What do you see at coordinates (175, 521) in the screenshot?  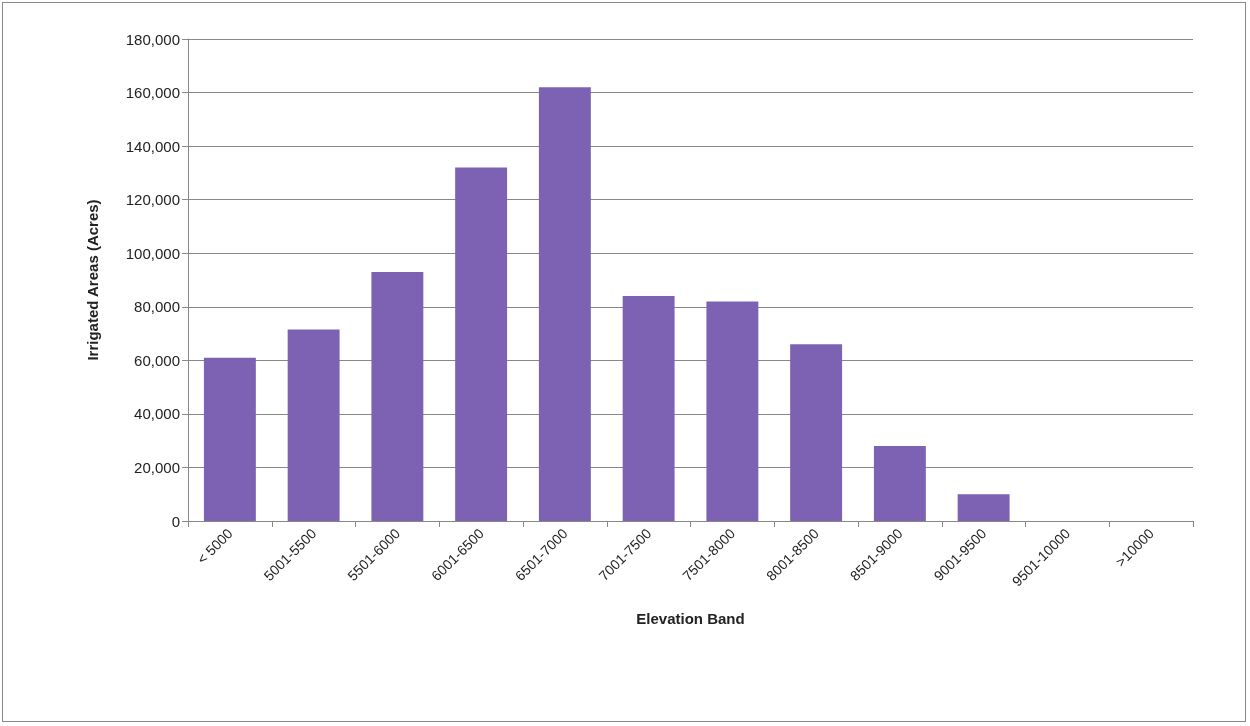 I see `y-tick-label: 0` at bounding box center [175, 521].